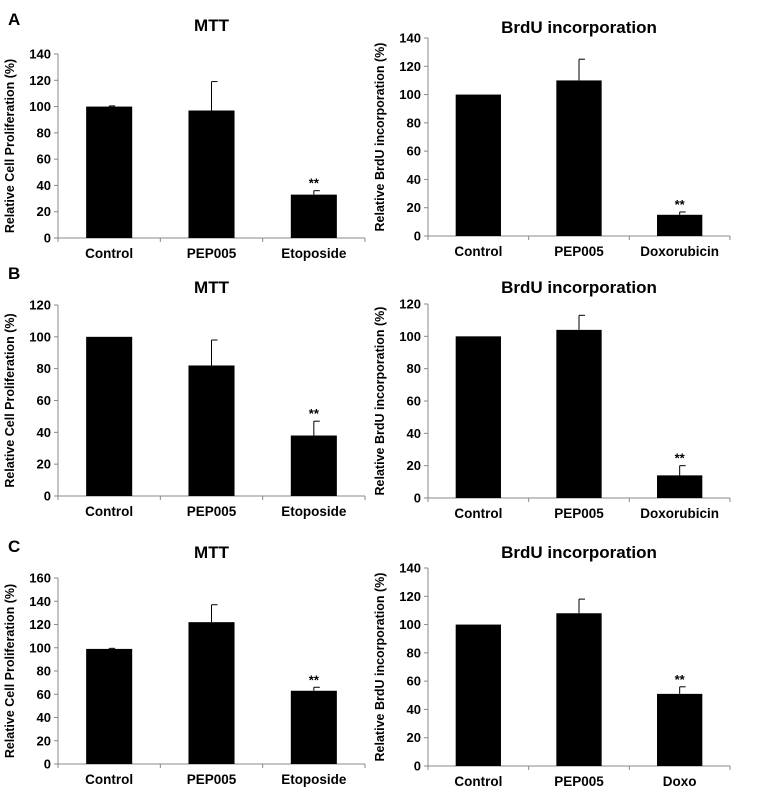 This screenshot has height=800, width=764. I want to click on panel-label-a: A, so click(14, 19).